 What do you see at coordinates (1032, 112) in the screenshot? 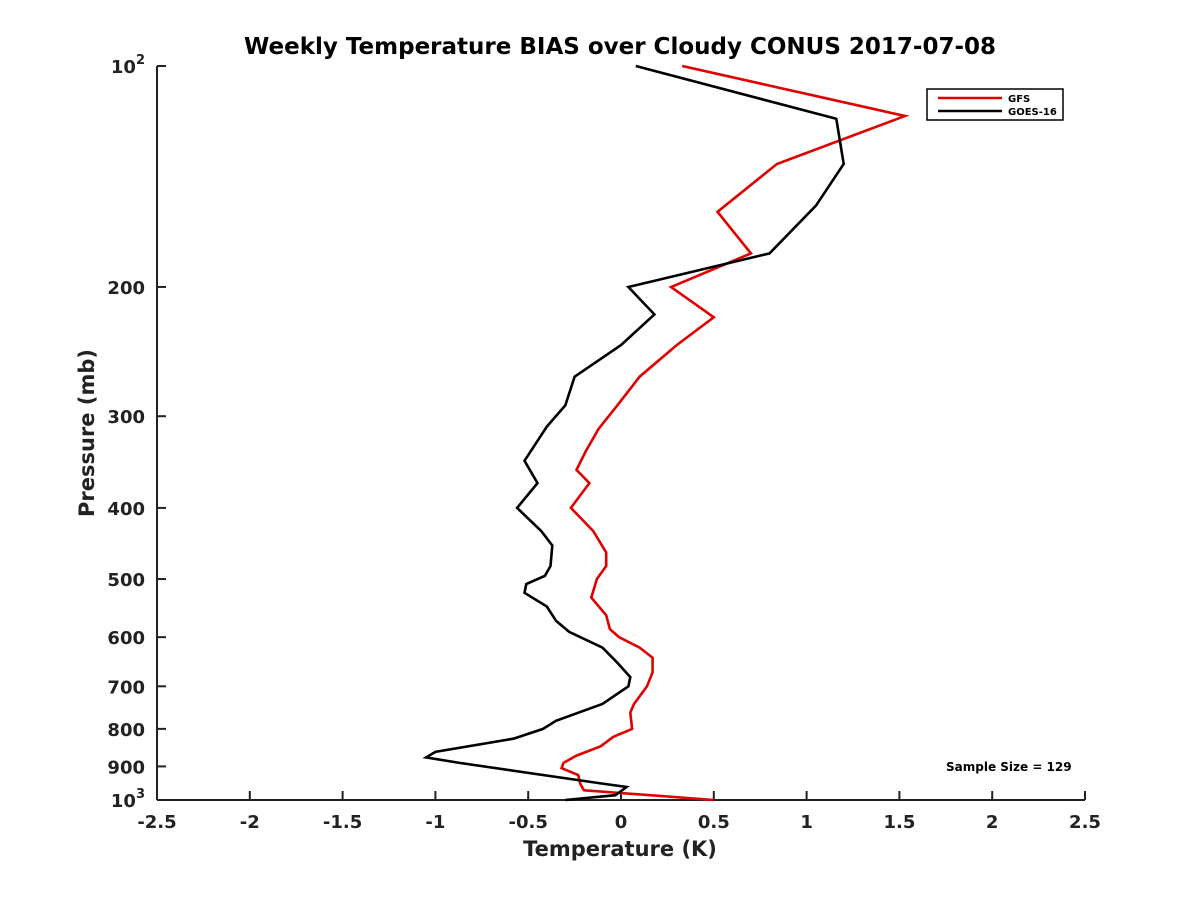
I see `legend-label-goes16: GOES-16` at bounding box center [1032, 112].